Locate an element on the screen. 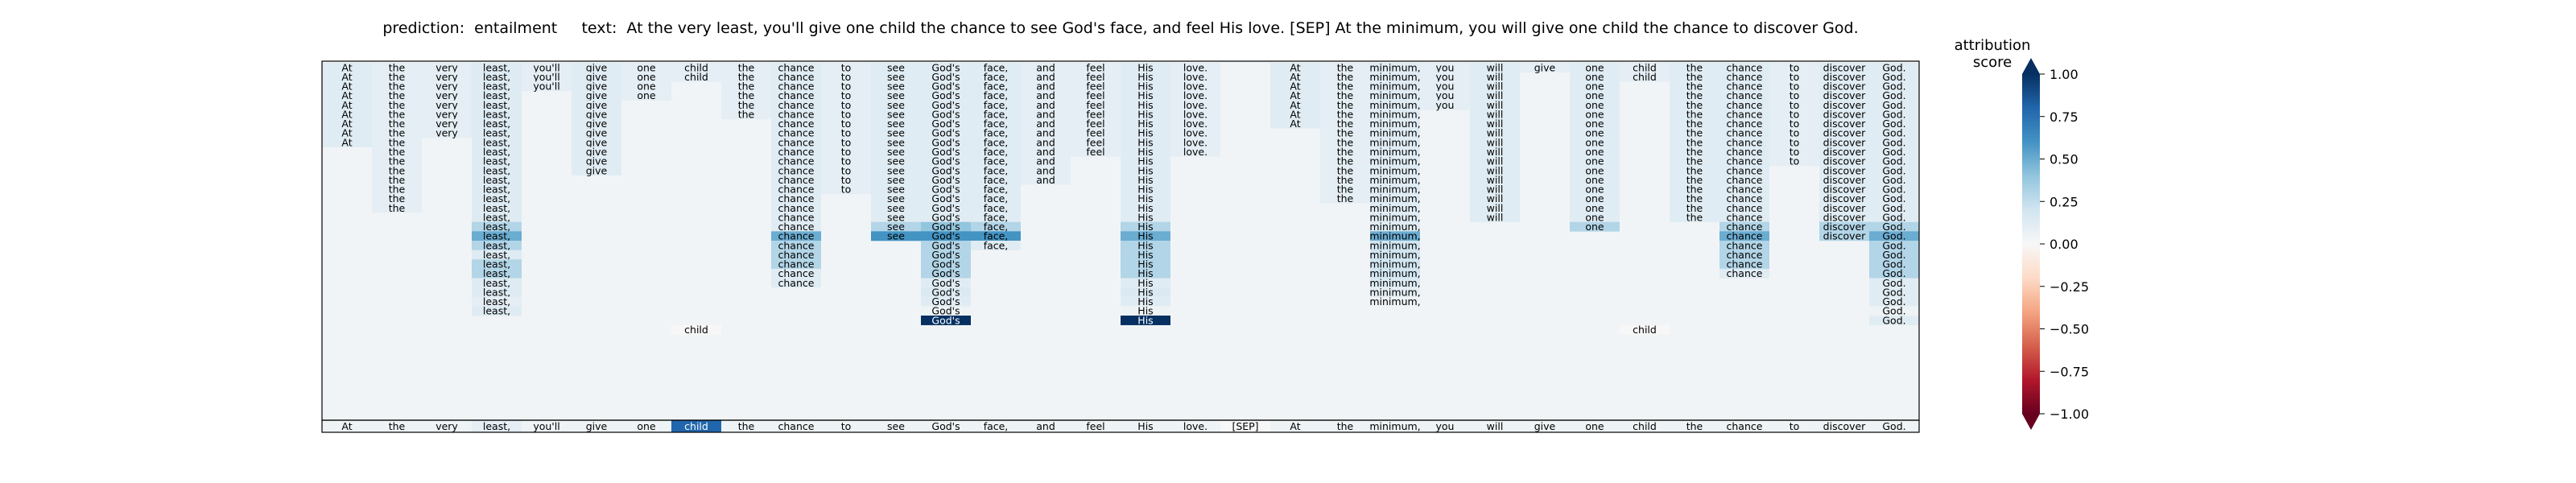  token-label: the is located at coordinates (397, 426).